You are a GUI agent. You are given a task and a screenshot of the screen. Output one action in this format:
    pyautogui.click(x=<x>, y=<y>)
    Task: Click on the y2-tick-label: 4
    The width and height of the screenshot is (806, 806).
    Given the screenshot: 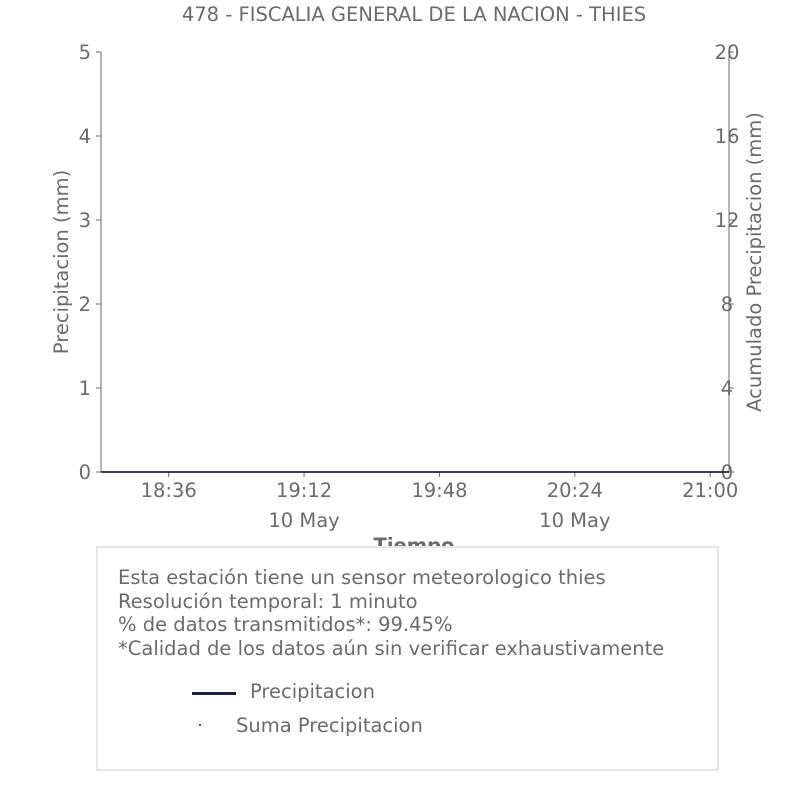 What is the action you would take?
    pyautogui.click(x=727, y=388)
    